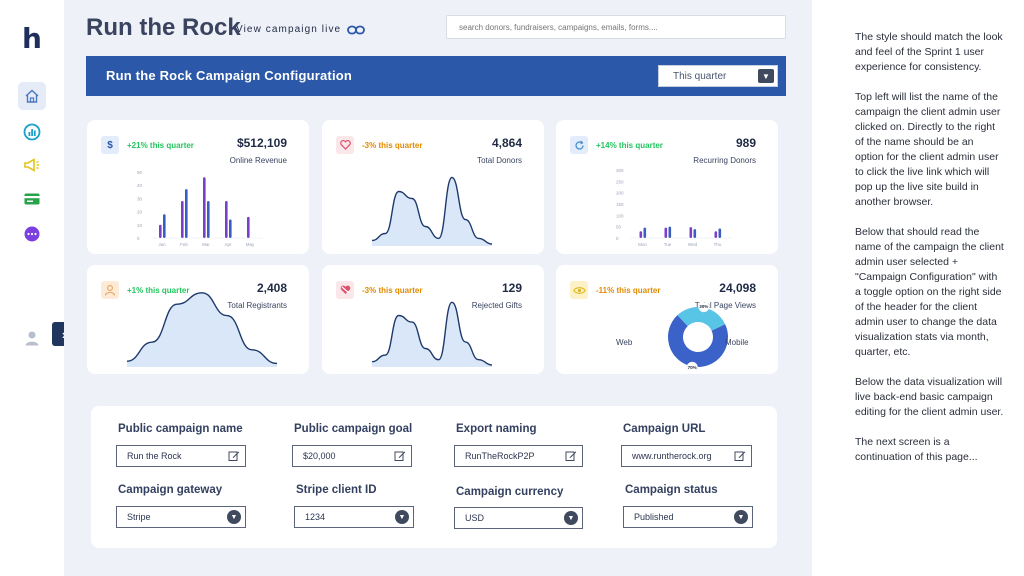 Image resolution: width=1024 pixels, height=576 pixels. Describe the element at coordinates (140, 198) in the screenshot. I see `y-tick-label: 30` at that location.